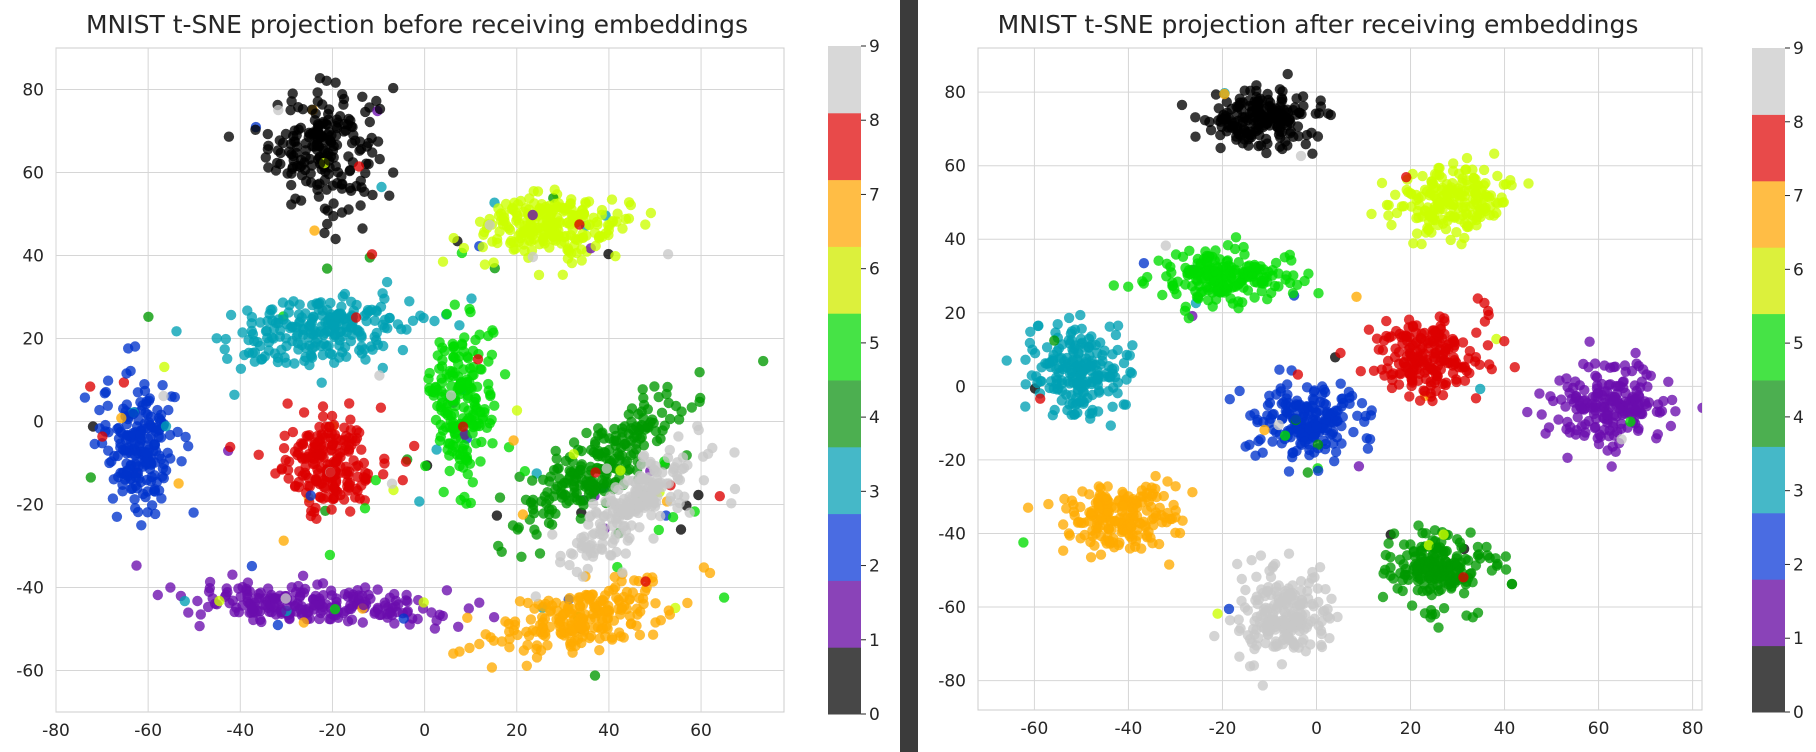 This screenshot has width=1816, height=752. What do you see at coordinates (33, 91) in the screenshot?
I see `y-tick-label: 80` at bounding box center [33, 91].